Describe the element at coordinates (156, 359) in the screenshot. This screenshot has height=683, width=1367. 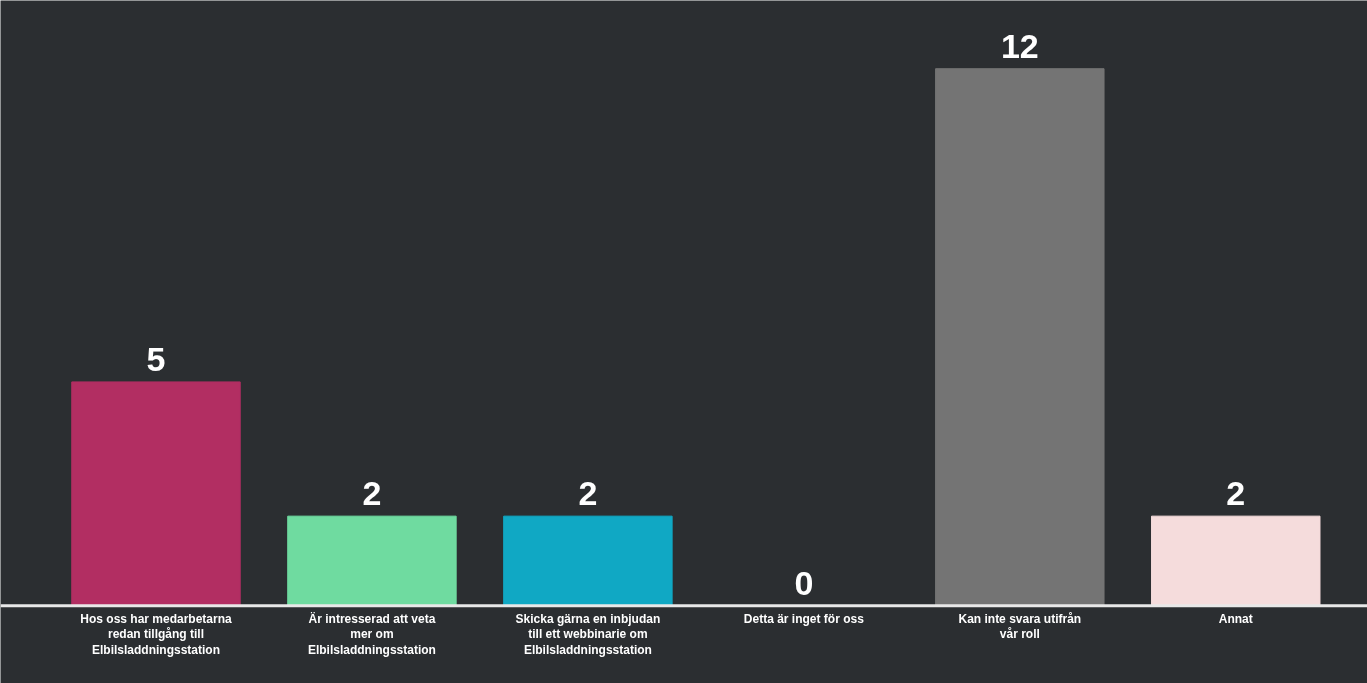
I see `data-label: 5` at that location.